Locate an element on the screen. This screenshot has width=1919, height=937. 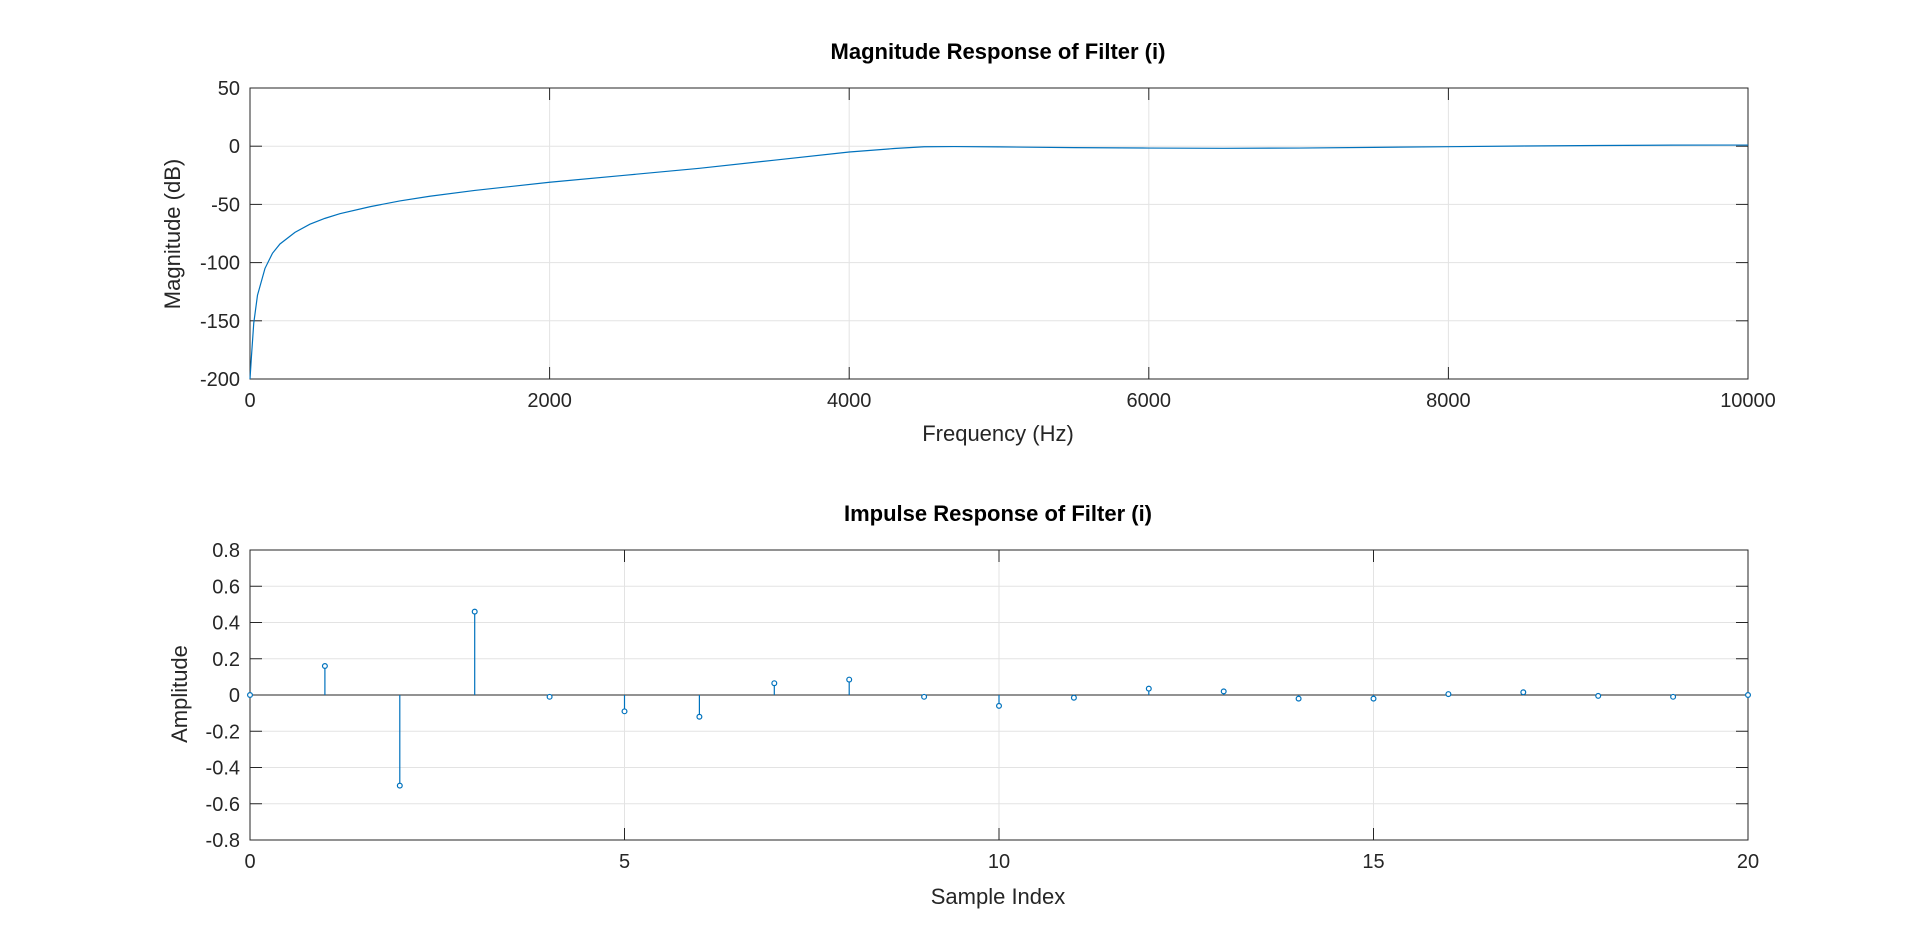
magnitude-chart-title: Magnitude Response of Filter (i) is located at coordinates (998, 51).